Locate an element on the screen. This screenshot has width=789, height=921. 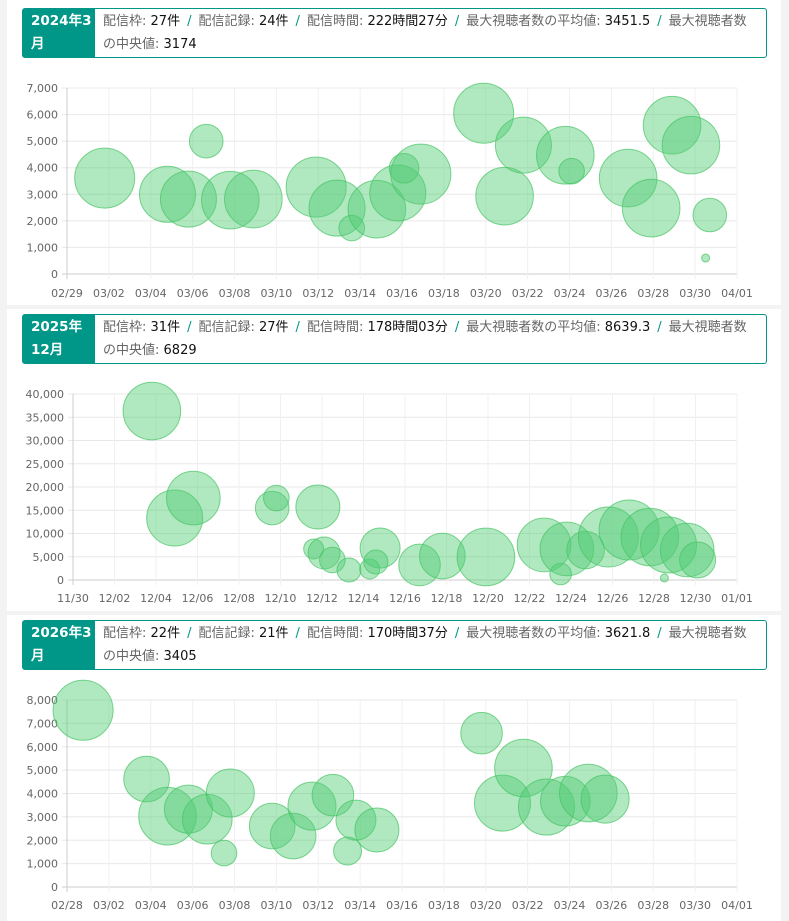
y-tick-label: 35,000 is located at coordinates (45, 417).